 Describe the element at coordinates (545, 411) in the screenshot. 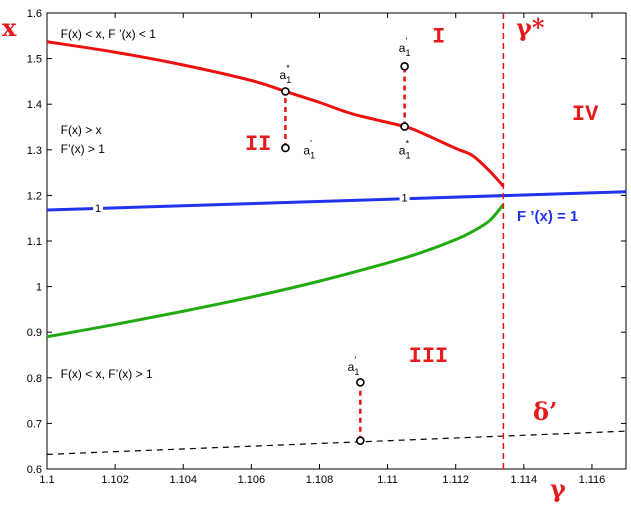

I see `delta-label: δ’` at that location.